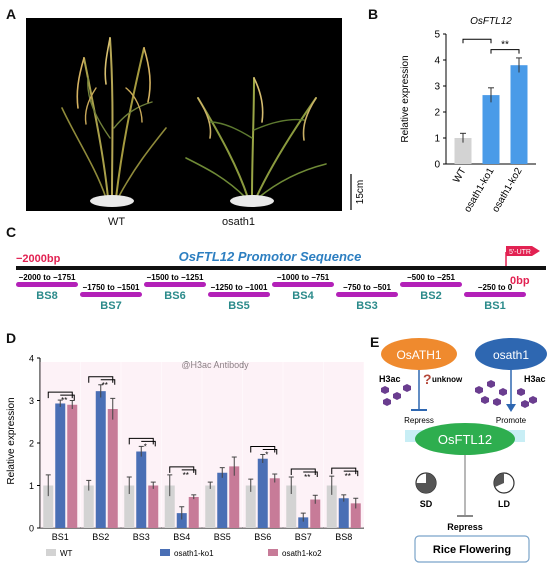 The image size is (550, 570). I want to click on chart-b-ytick-label: 3, so click(437, 87).